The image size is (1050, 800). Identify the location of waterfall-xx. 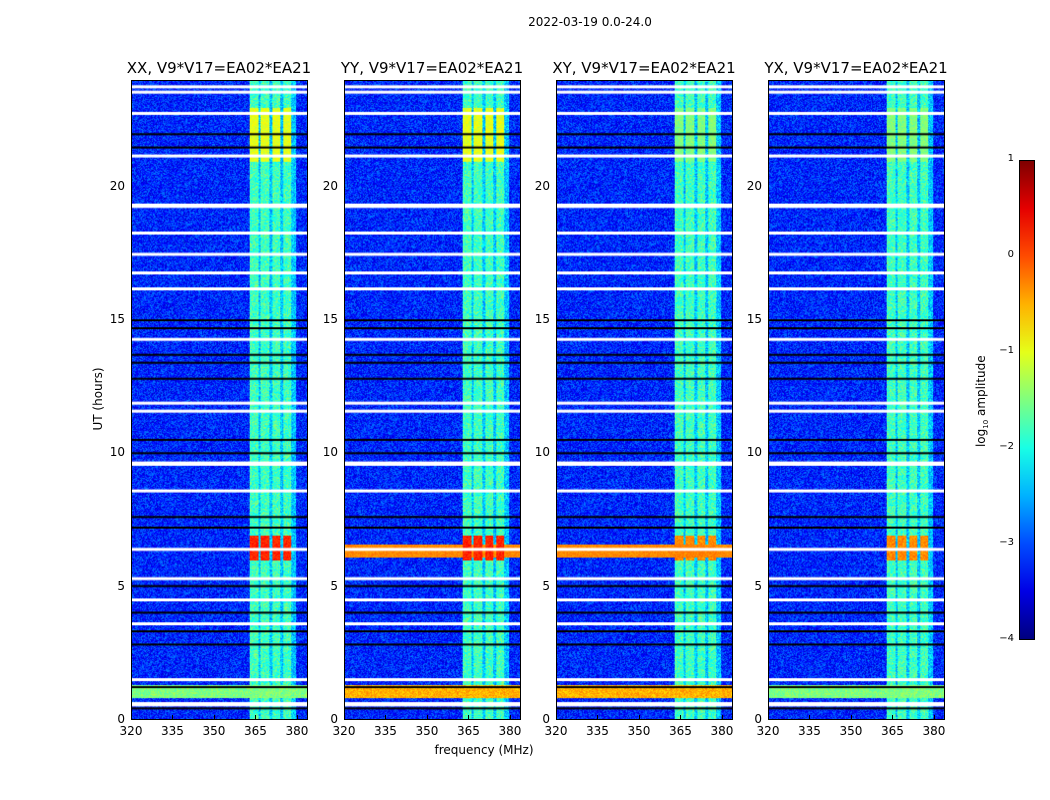
(219, 400).